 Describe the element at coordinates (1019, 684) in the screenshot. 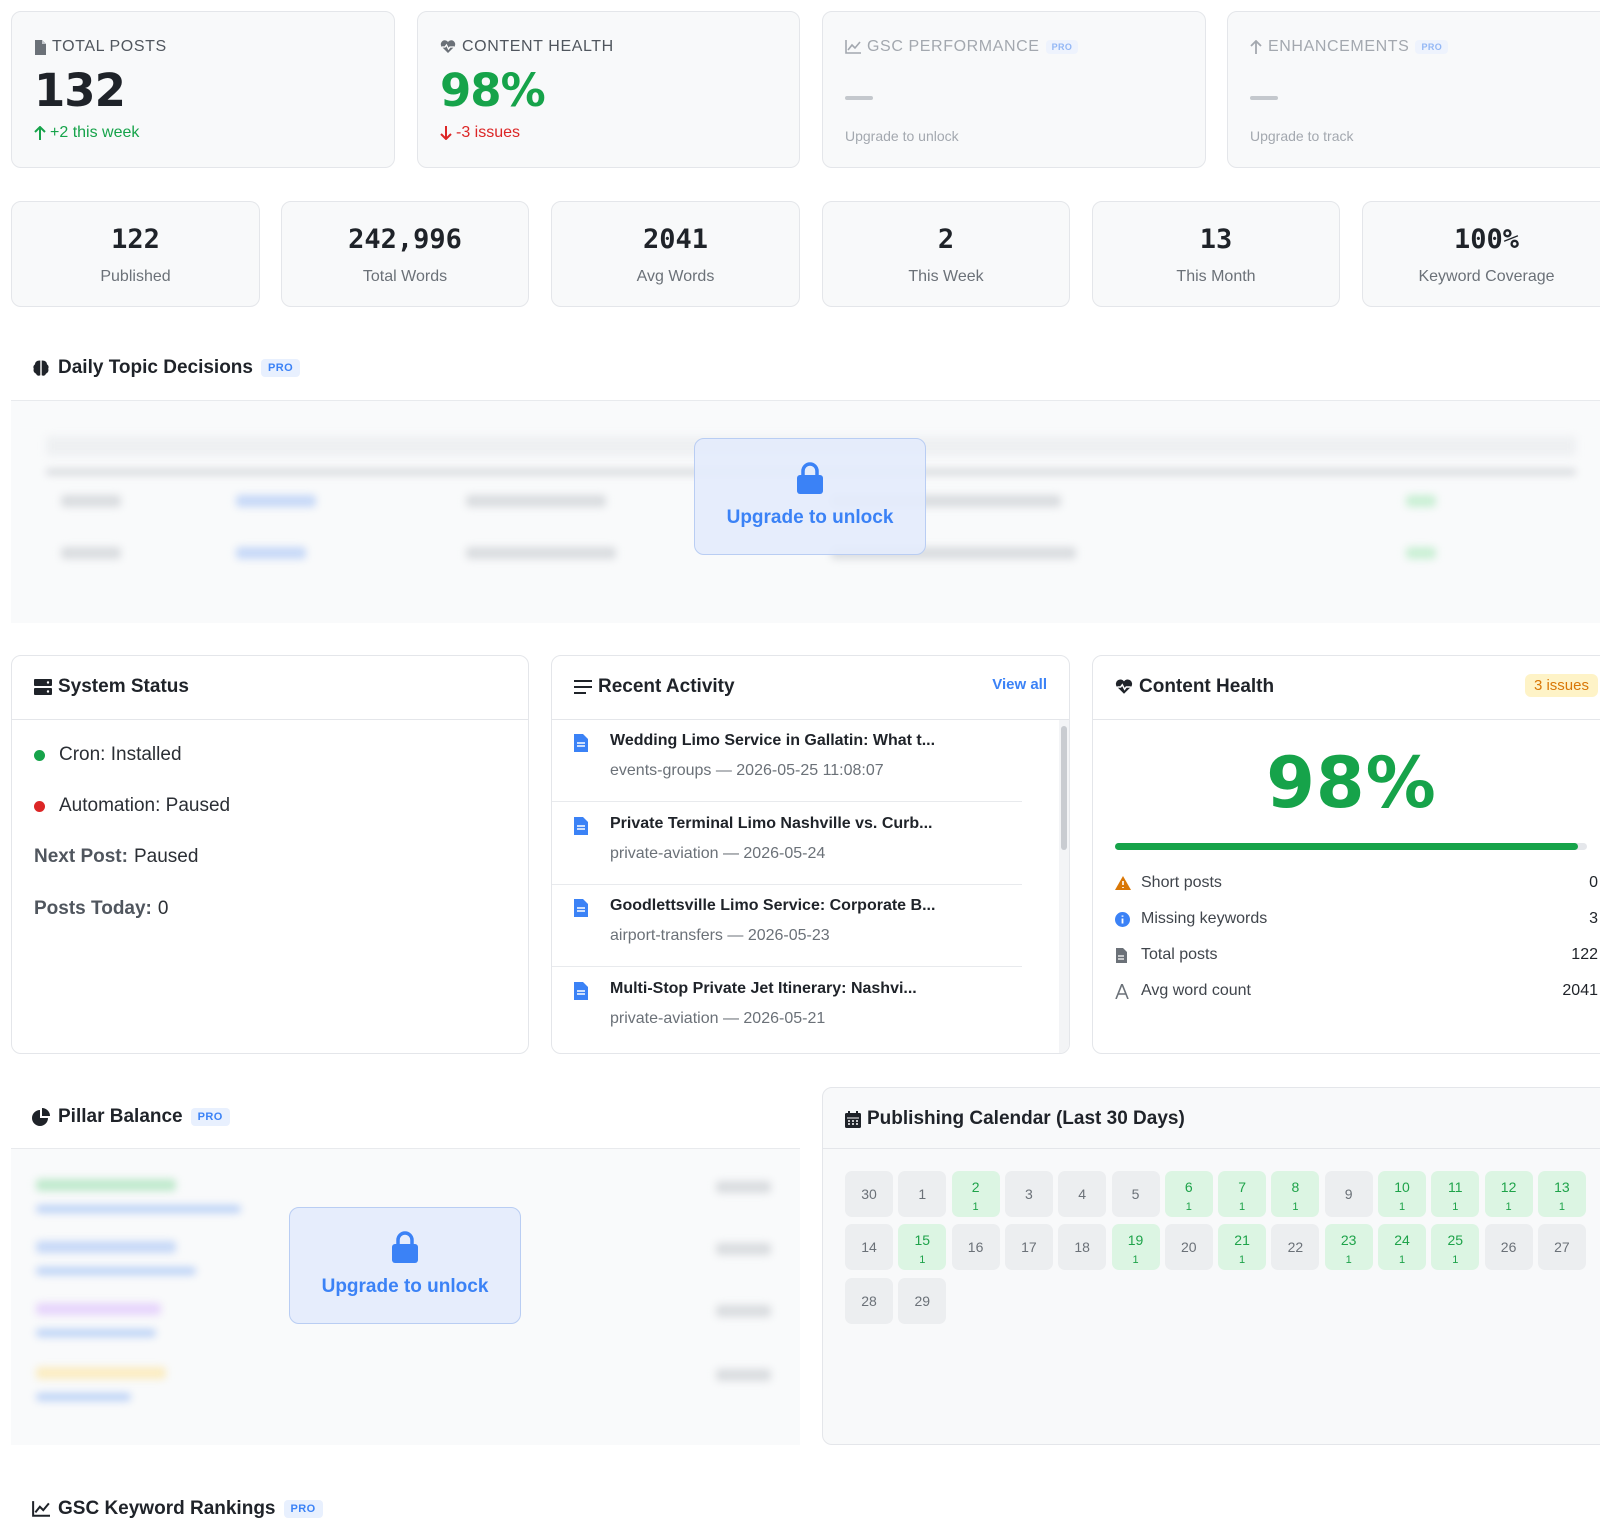

I see `view-all-link: View all` at that location.